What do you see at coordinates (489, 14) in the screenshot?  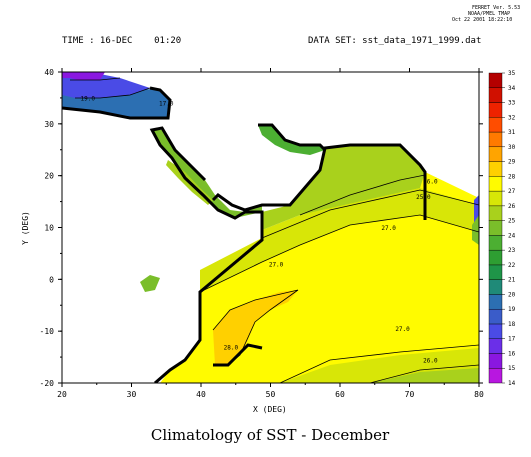 I see `ferret-org: NOAA/PMEL TMAP` at bounding box center [489, 14].